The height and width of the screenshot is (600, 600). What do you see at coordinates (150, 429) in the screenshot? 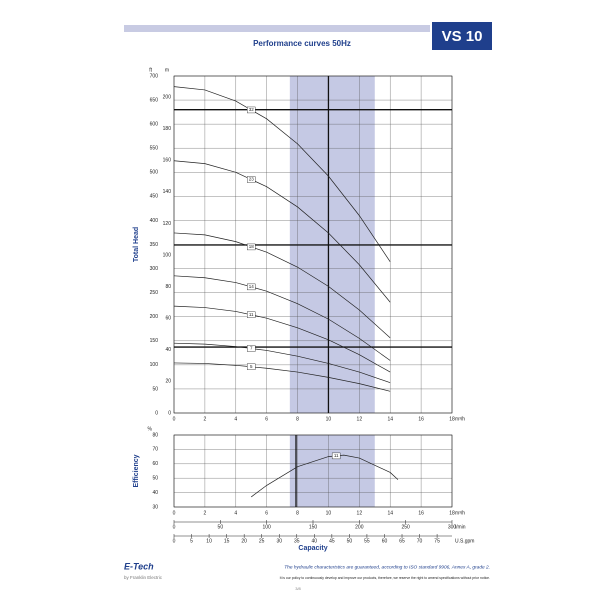
I see `y-unit: %` at bounding box center [150, 429].